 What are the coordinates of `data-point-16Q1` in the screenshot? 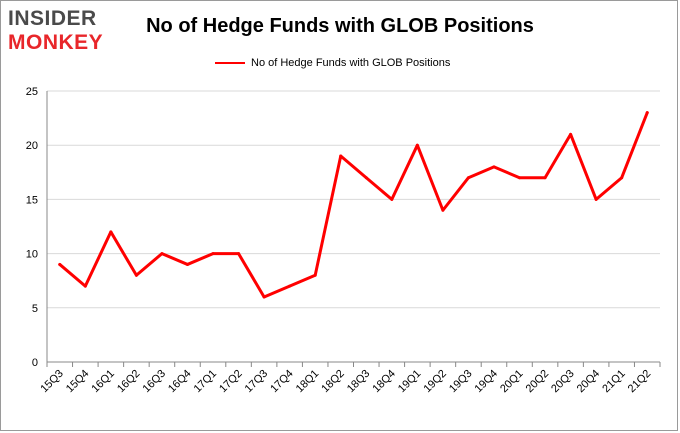 It's located at (111, 232).